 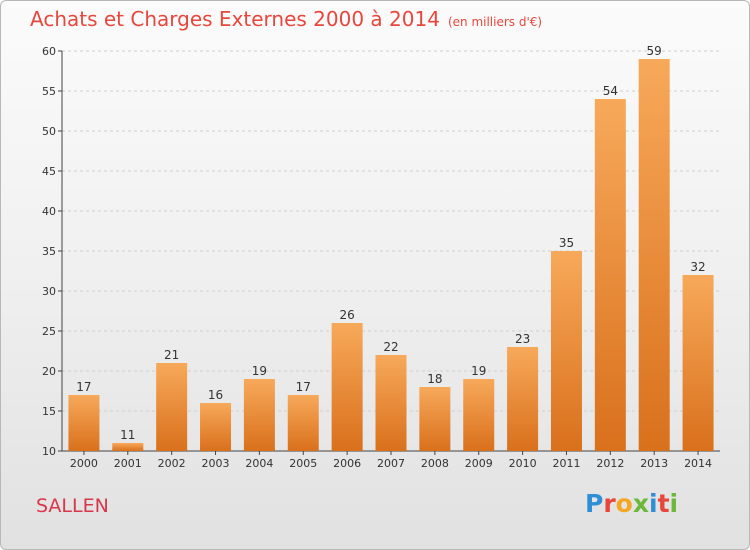 I want to click on bar-2009, so click(x=479, y=415).